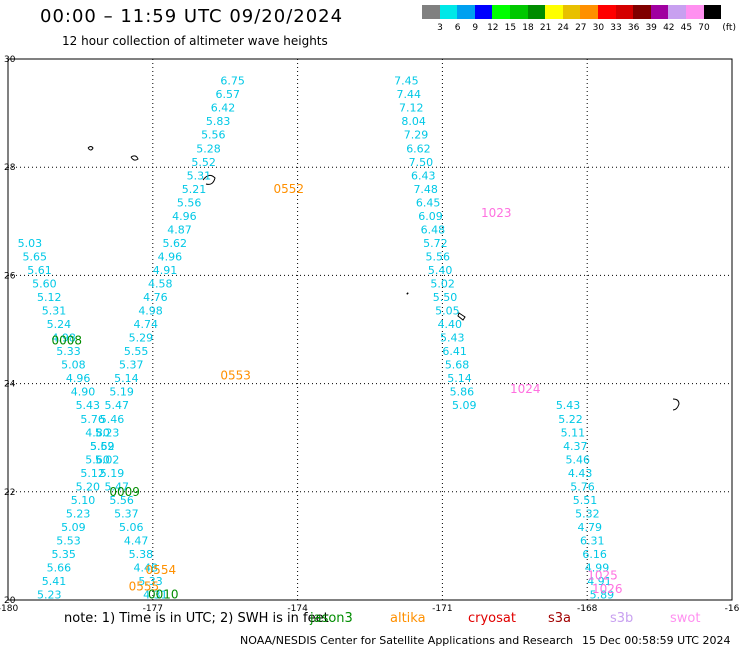 This screenshot has width=740, height=650. What do you see at coordinates (160, 284) in the screenshot?
I see `wave-height-value: 4.58` at bounding box center [160, 284].